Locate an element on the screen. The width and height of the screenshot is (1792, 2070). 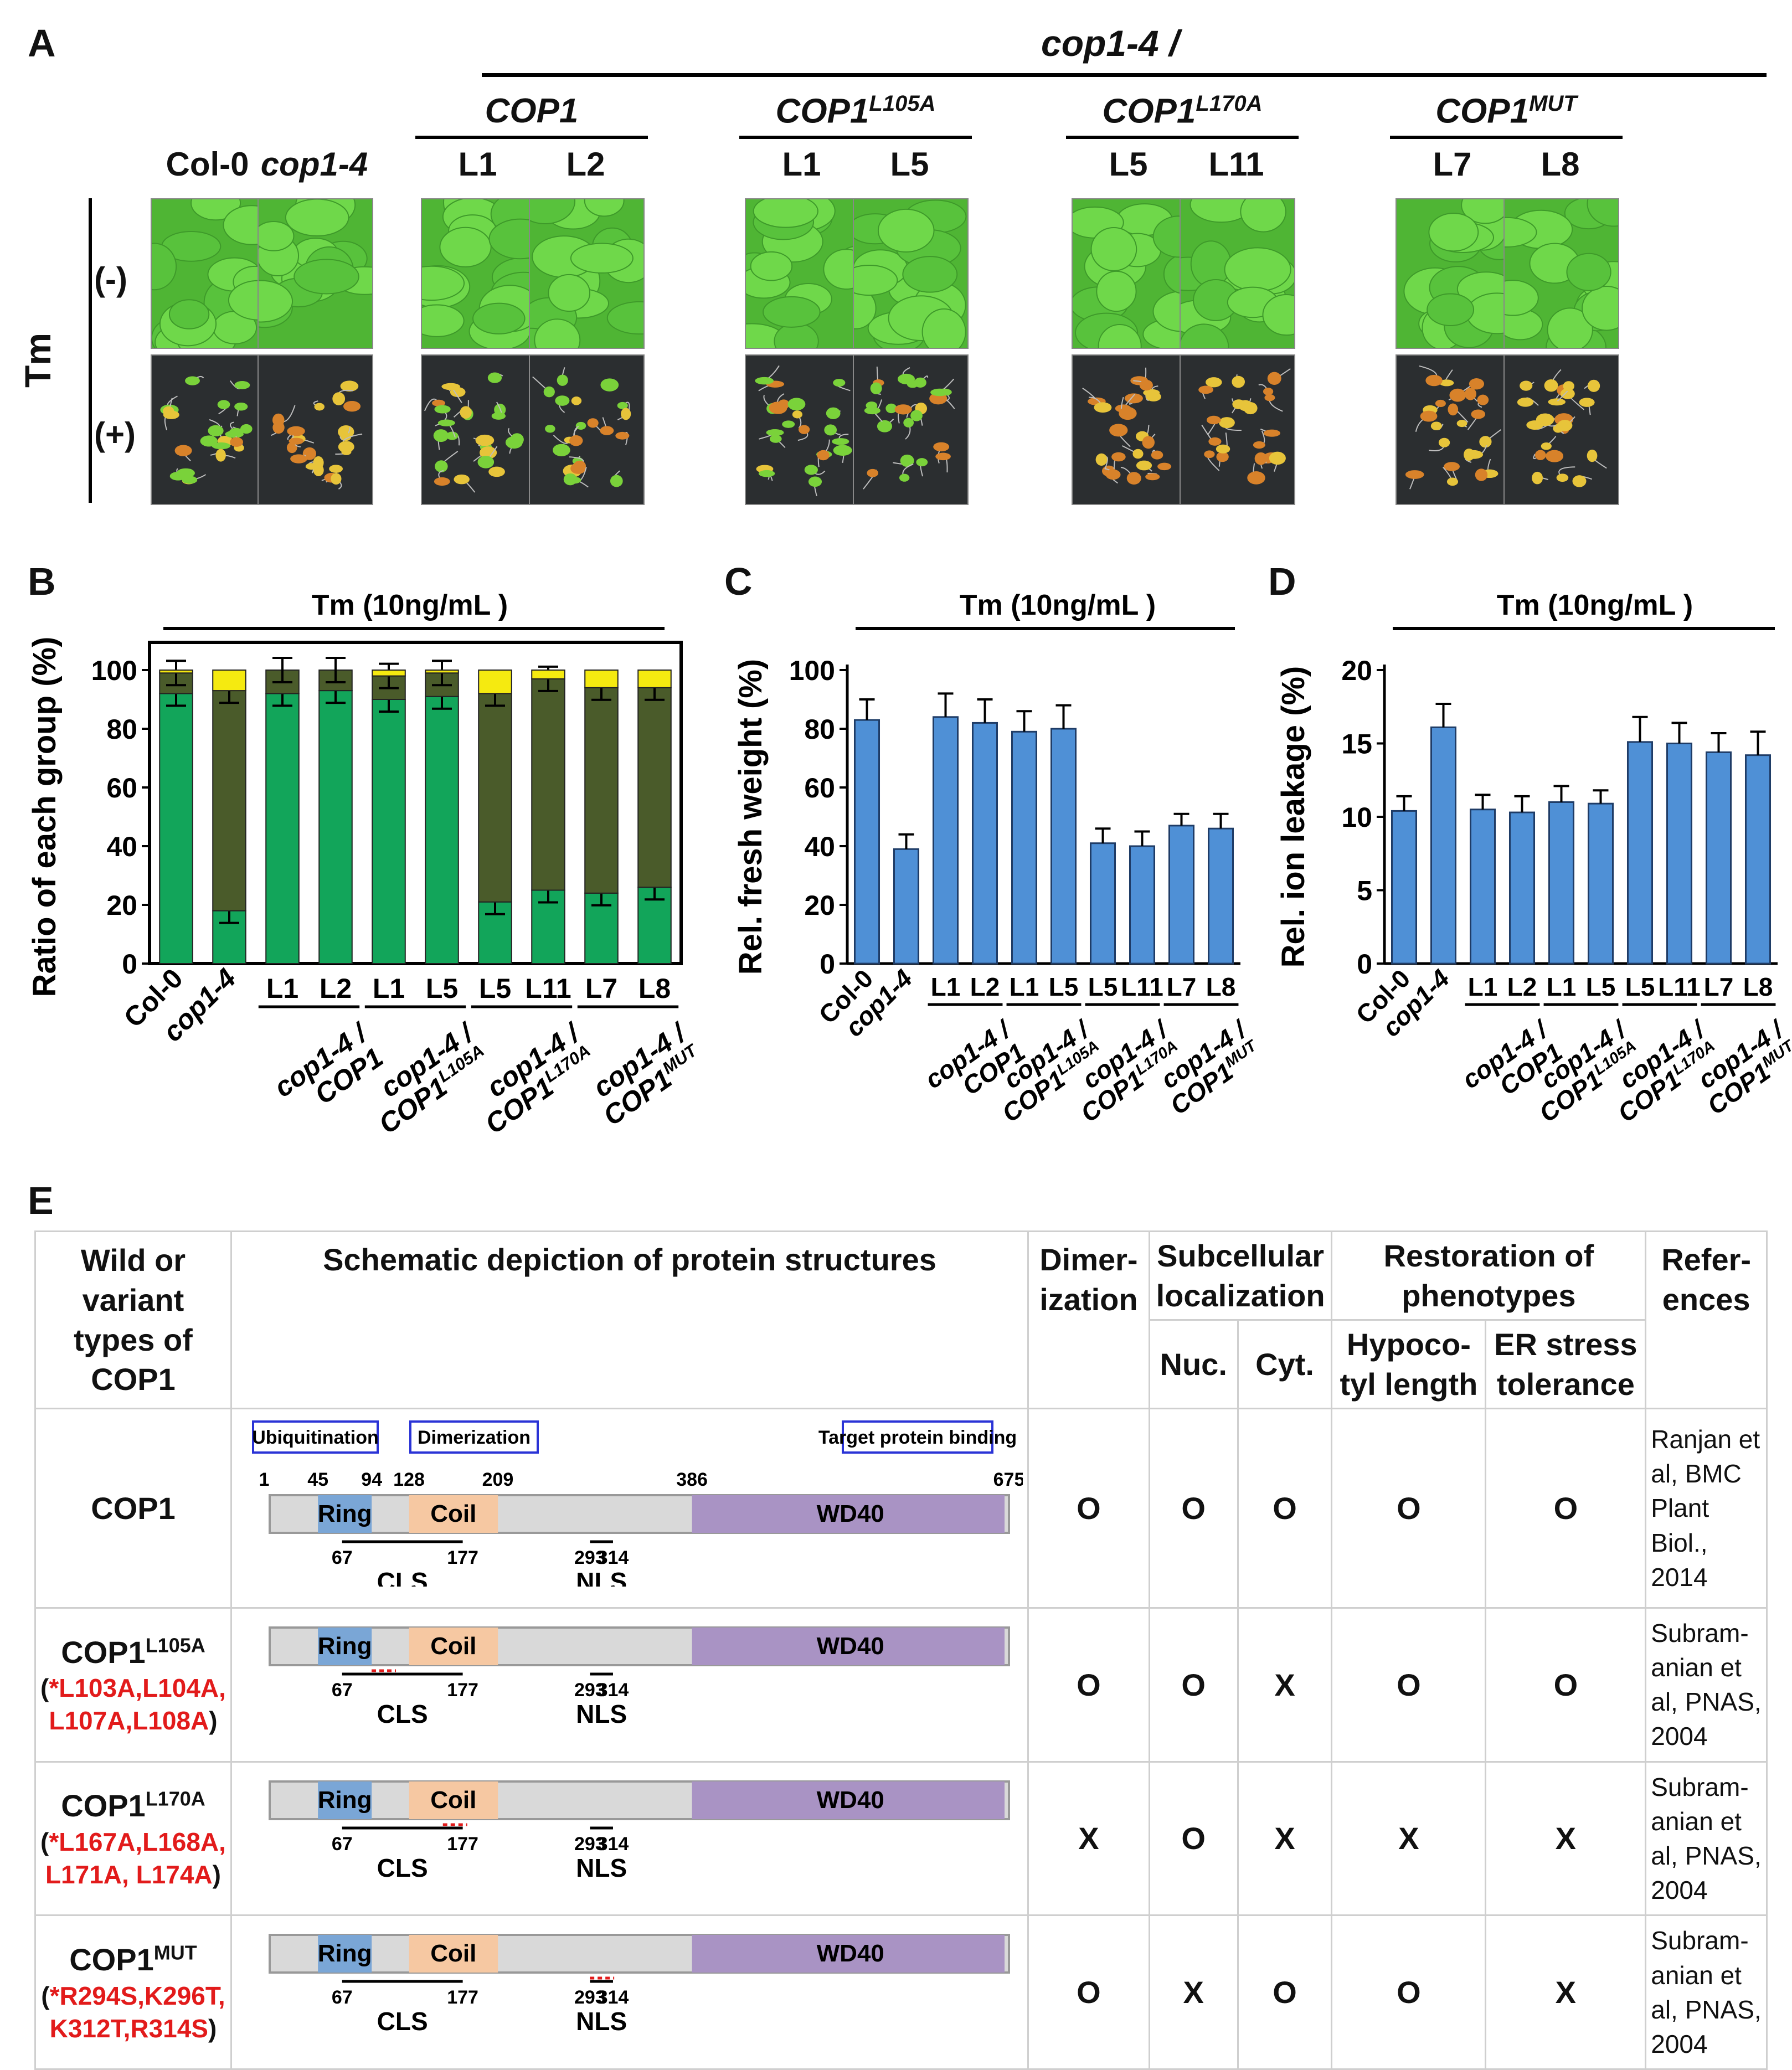
wd40-label: WD40 is located at coordinates (850, 1513).